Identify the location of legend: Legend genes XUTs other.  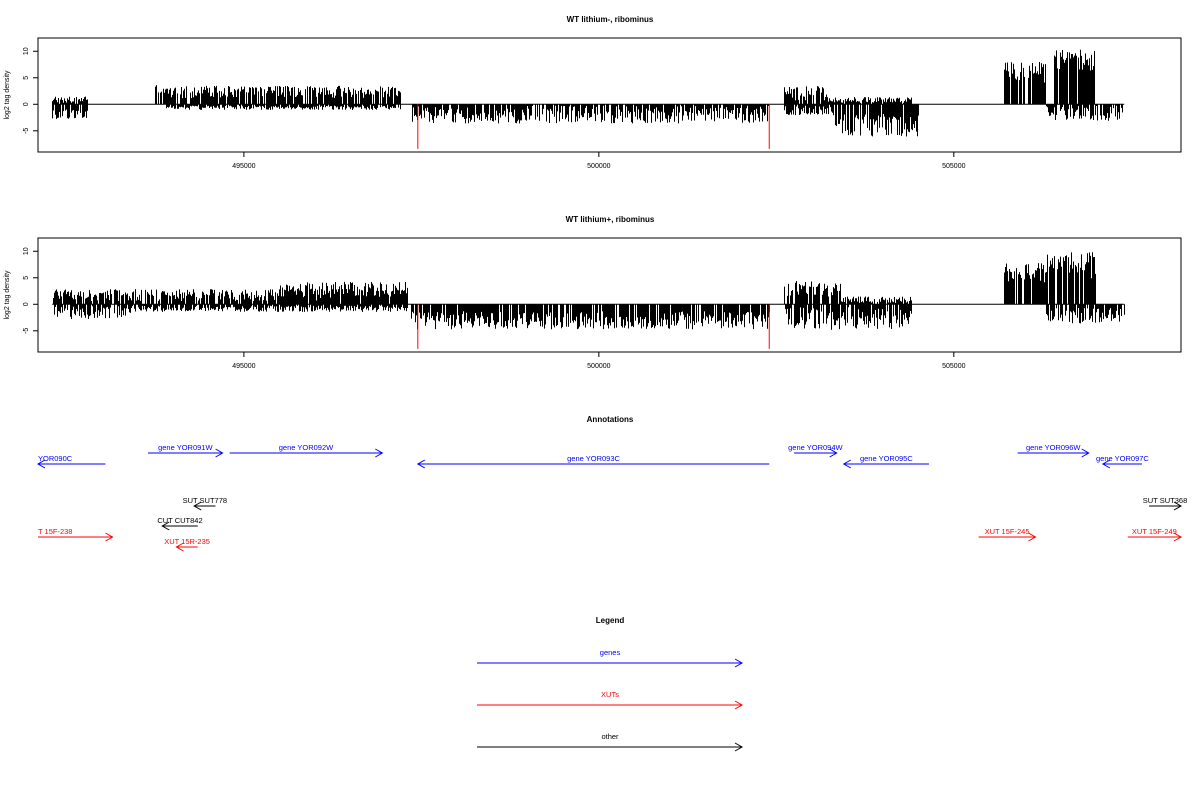
(610, 684).